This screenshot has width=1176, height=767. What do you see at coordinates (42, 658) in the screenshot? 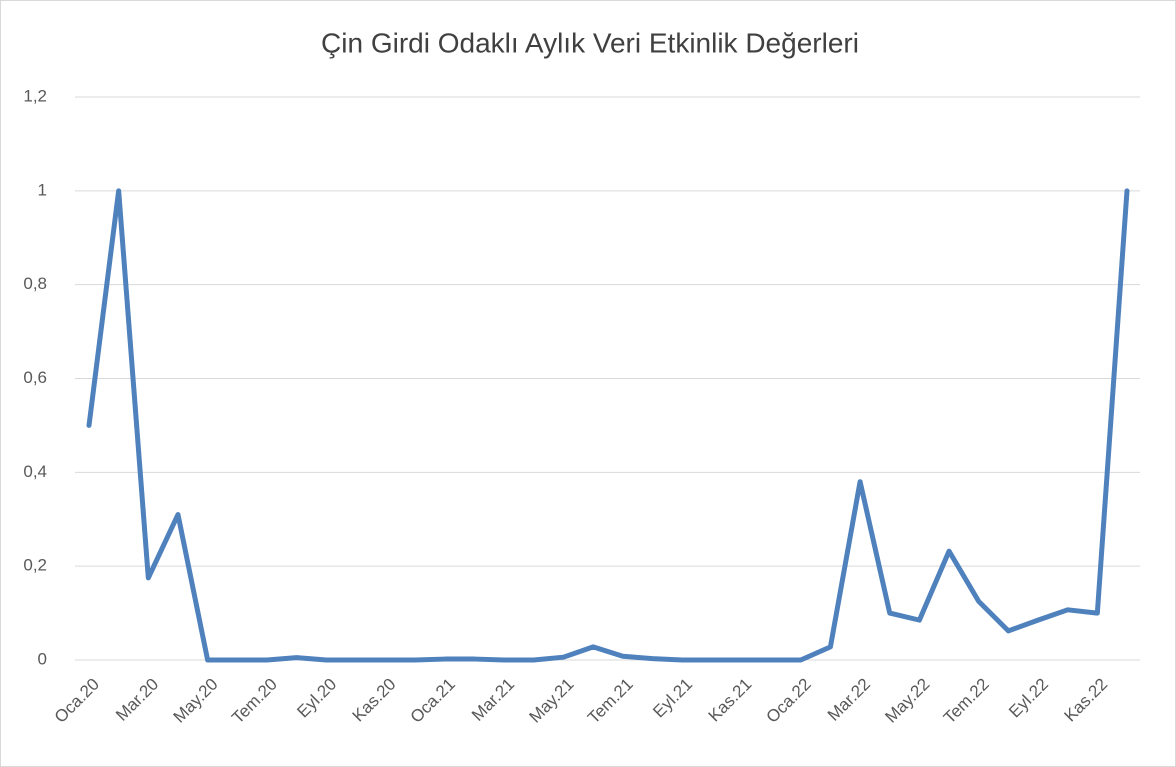
I see `y-tick-label: 0` at bounding box center [42, 658].